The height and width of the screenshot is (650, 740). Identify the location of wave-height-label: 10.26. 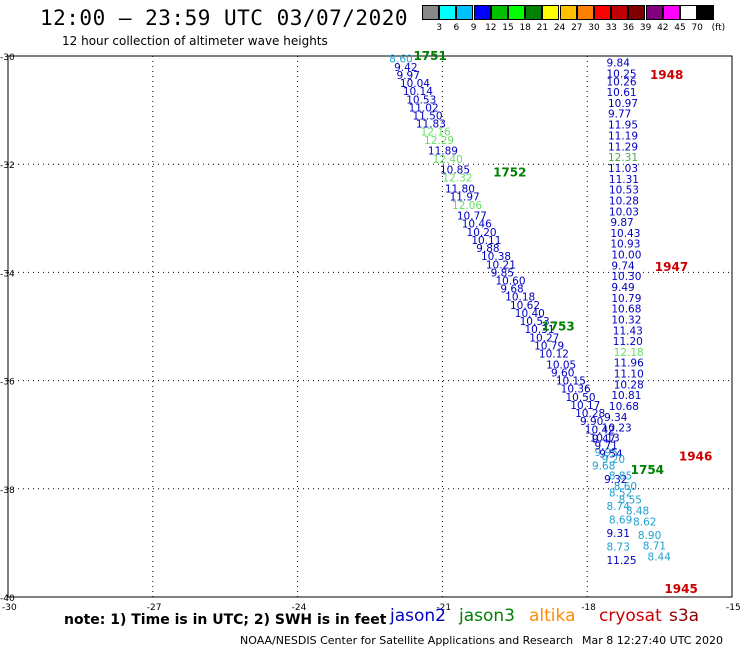
(622, 82).